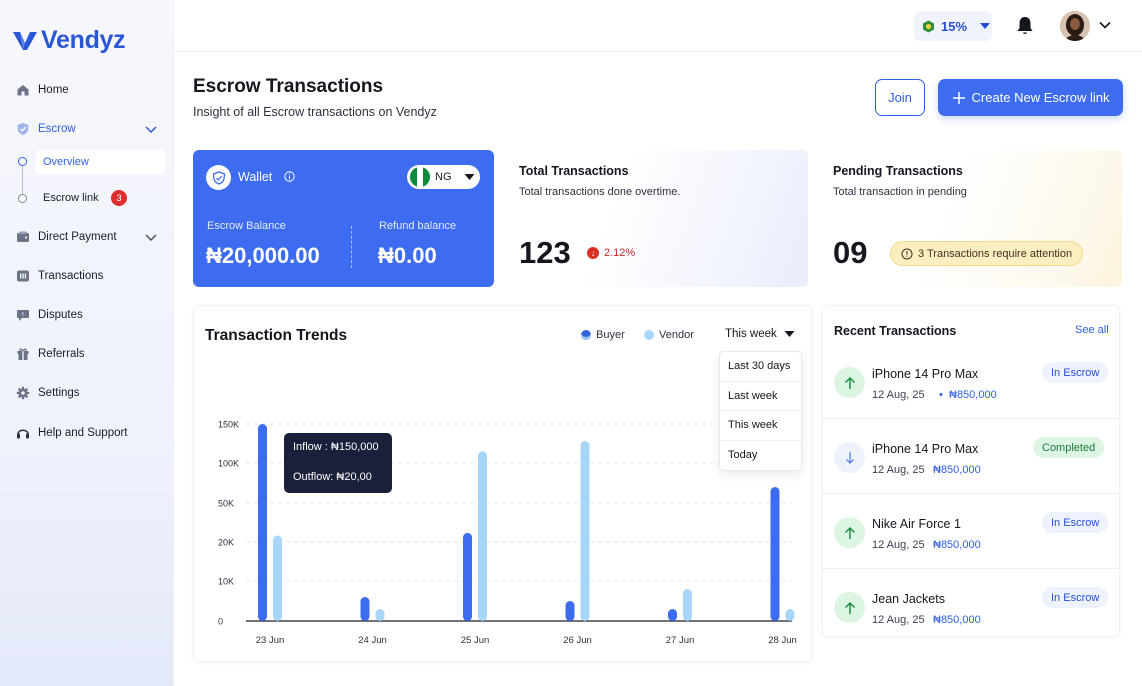 This screenshot has width=1142, height=686. What do you see at coordinates (849, 457) in the screenshot?
I see `arrow-down-icon` at bounding box center [849, 457].